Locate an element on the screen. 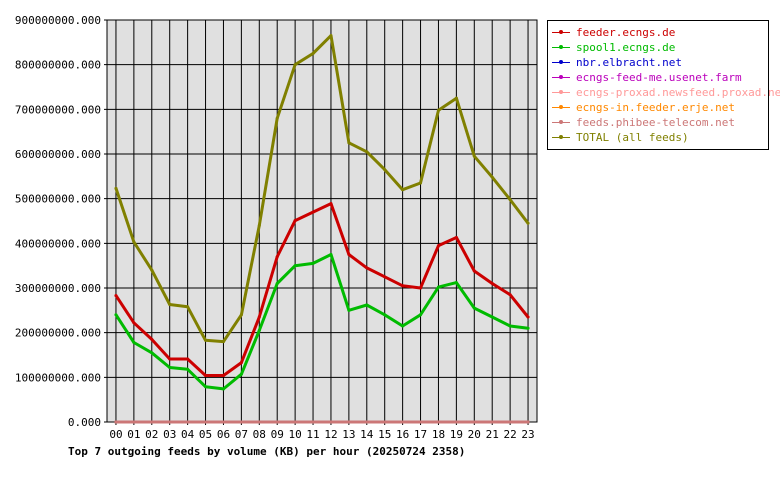  x-tick-label: 18 is located at coordinates (438, 434).